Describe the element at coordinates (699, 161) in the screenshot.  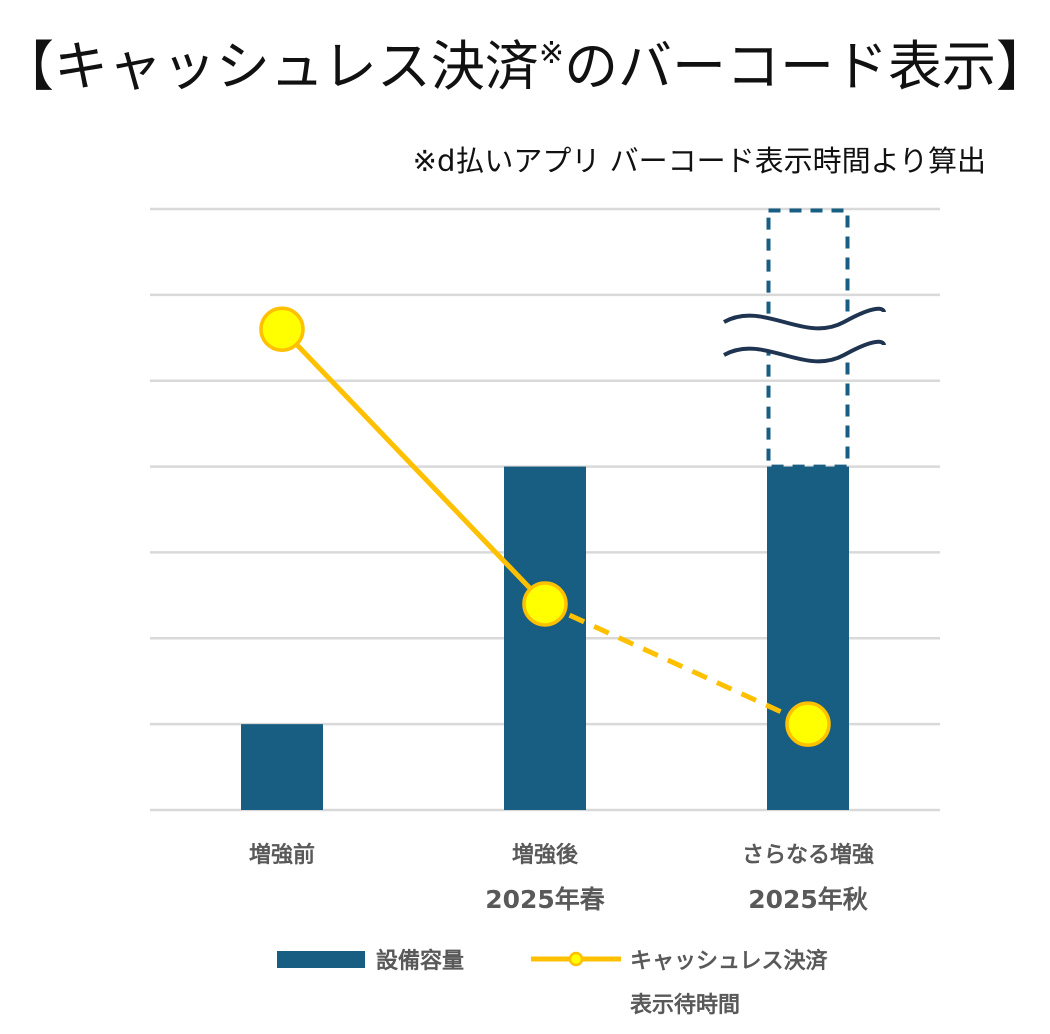
I see `chart-subtitle: ※d払いアプリ バーコード表示時間より算出` at that location.